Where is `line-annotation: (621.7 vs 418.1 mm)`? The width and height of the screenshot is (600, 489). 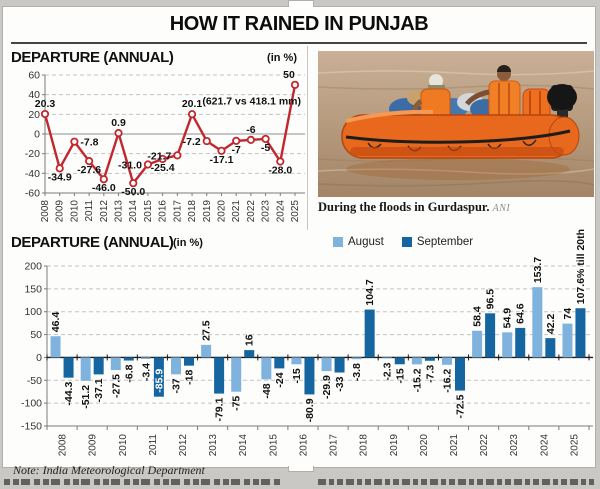 line-annotation: (621.7 vs 418.1 mm) is located at coordinates (251, 102).